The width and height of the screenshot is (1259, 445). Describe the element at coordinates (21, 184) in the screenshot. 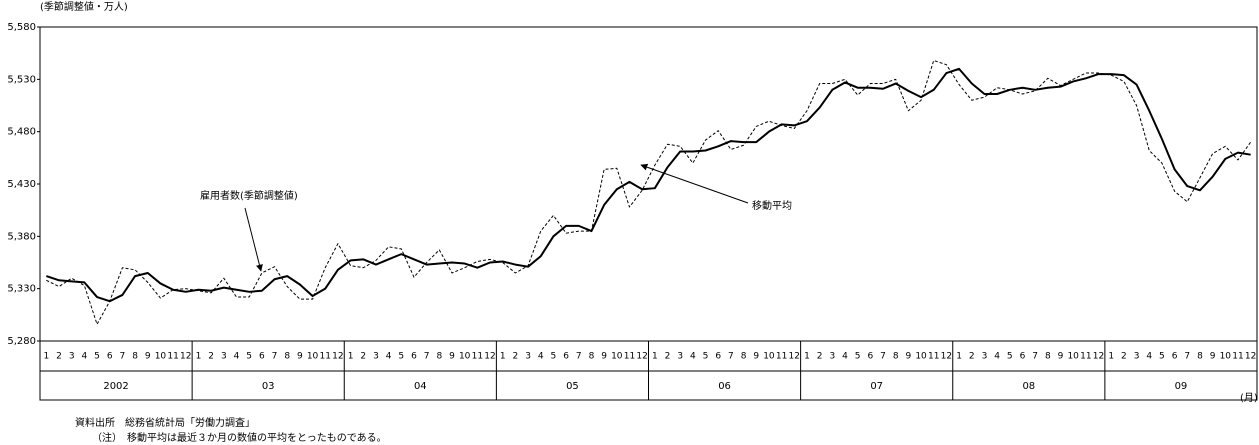

I see `y-tick-label: 5,430` at that location.